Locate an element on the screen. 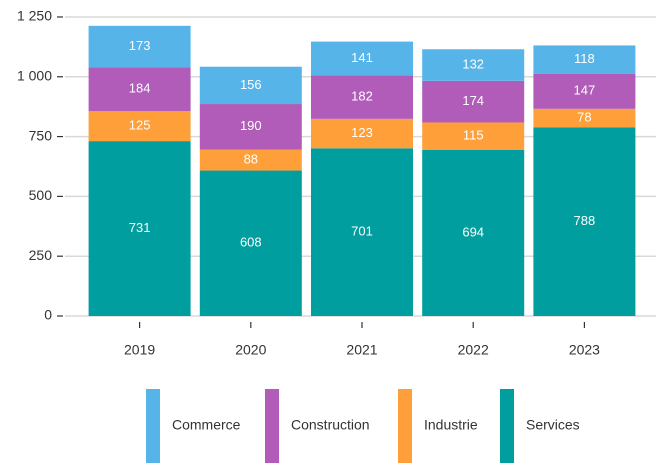  y-tick-label: 1 000 is located at coordinates (34, 75).